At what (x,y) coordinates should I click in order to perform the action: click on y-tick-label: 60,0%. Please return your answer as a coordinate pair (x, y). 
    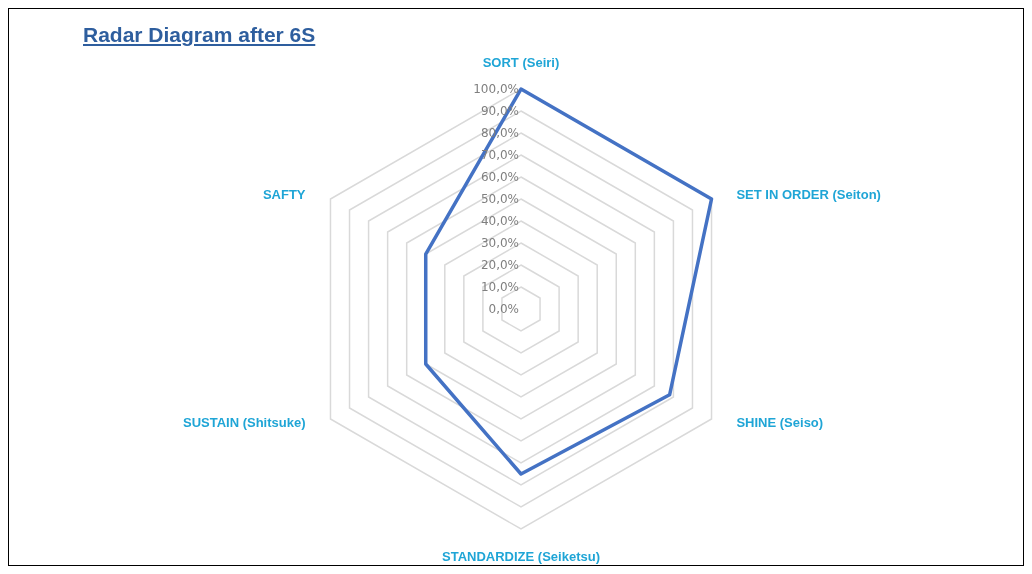
    Looking at the image, I should click on (499, 177).